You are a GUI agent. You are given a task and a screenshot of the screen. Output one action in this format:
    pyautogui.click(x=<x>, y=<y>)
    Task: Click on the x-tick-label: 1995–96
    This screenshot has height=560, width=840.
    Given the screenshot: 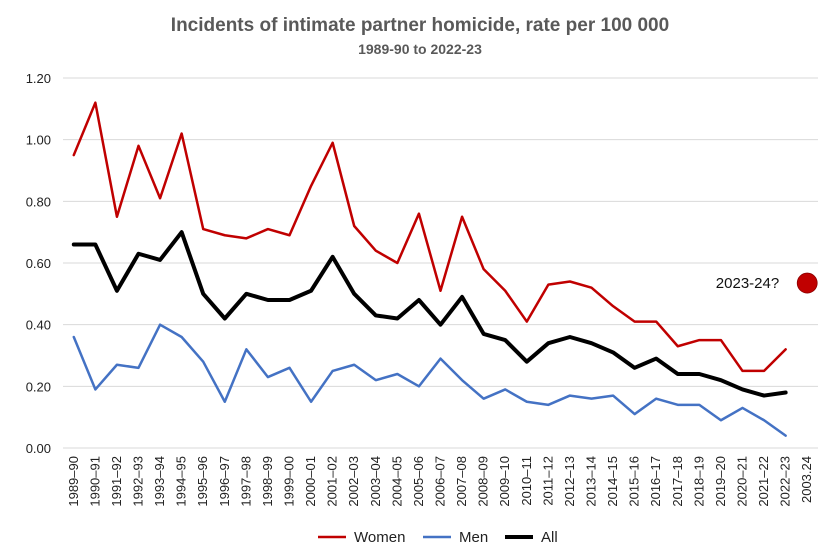 What is the action you would take?
    pyautogui.click(x=202, y=481)
    